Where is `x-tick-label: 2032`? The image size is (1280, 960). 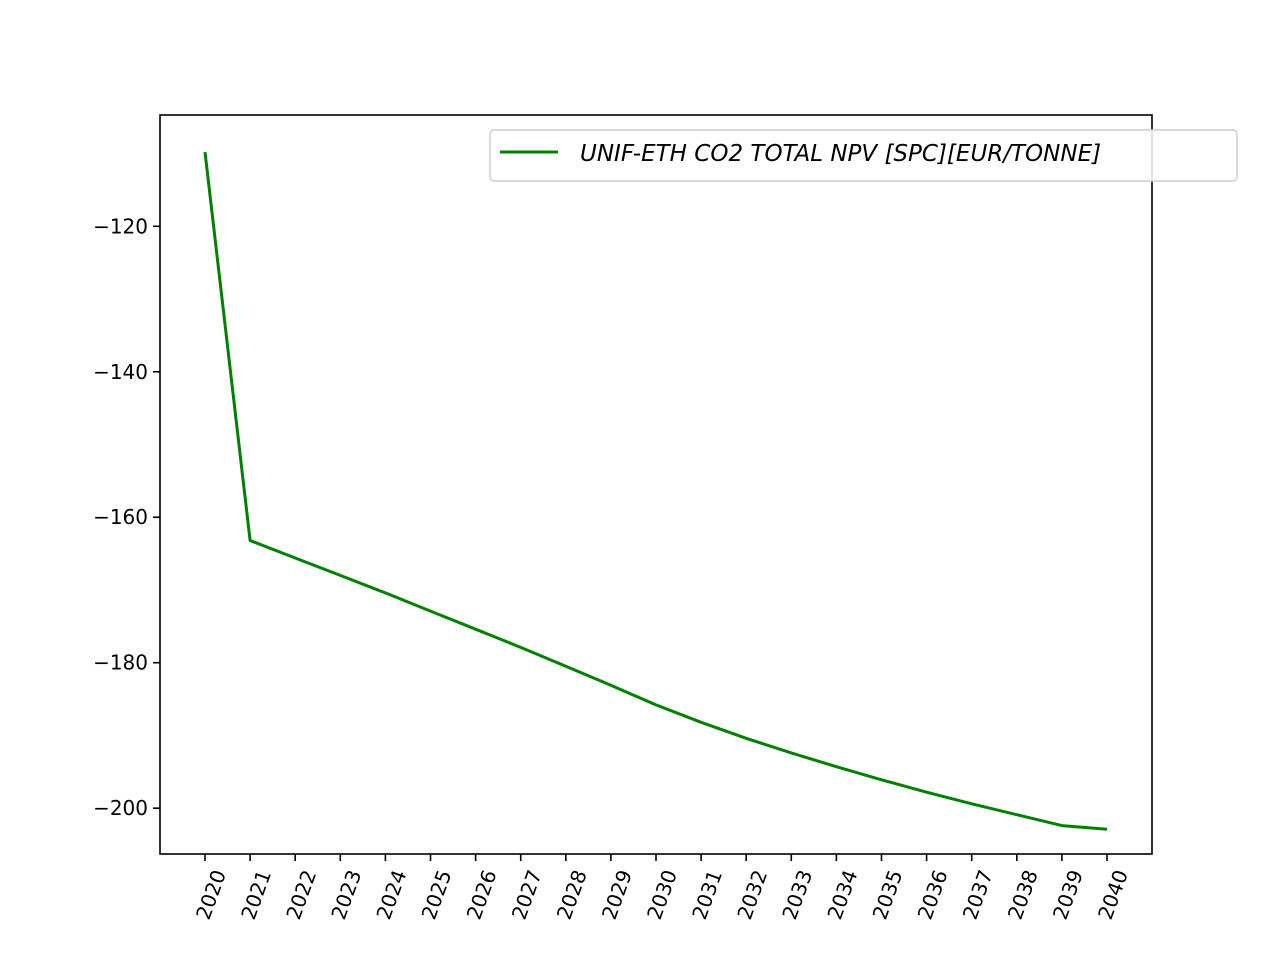
x-tick-label: 2032 is located at coordinates (752, 895).